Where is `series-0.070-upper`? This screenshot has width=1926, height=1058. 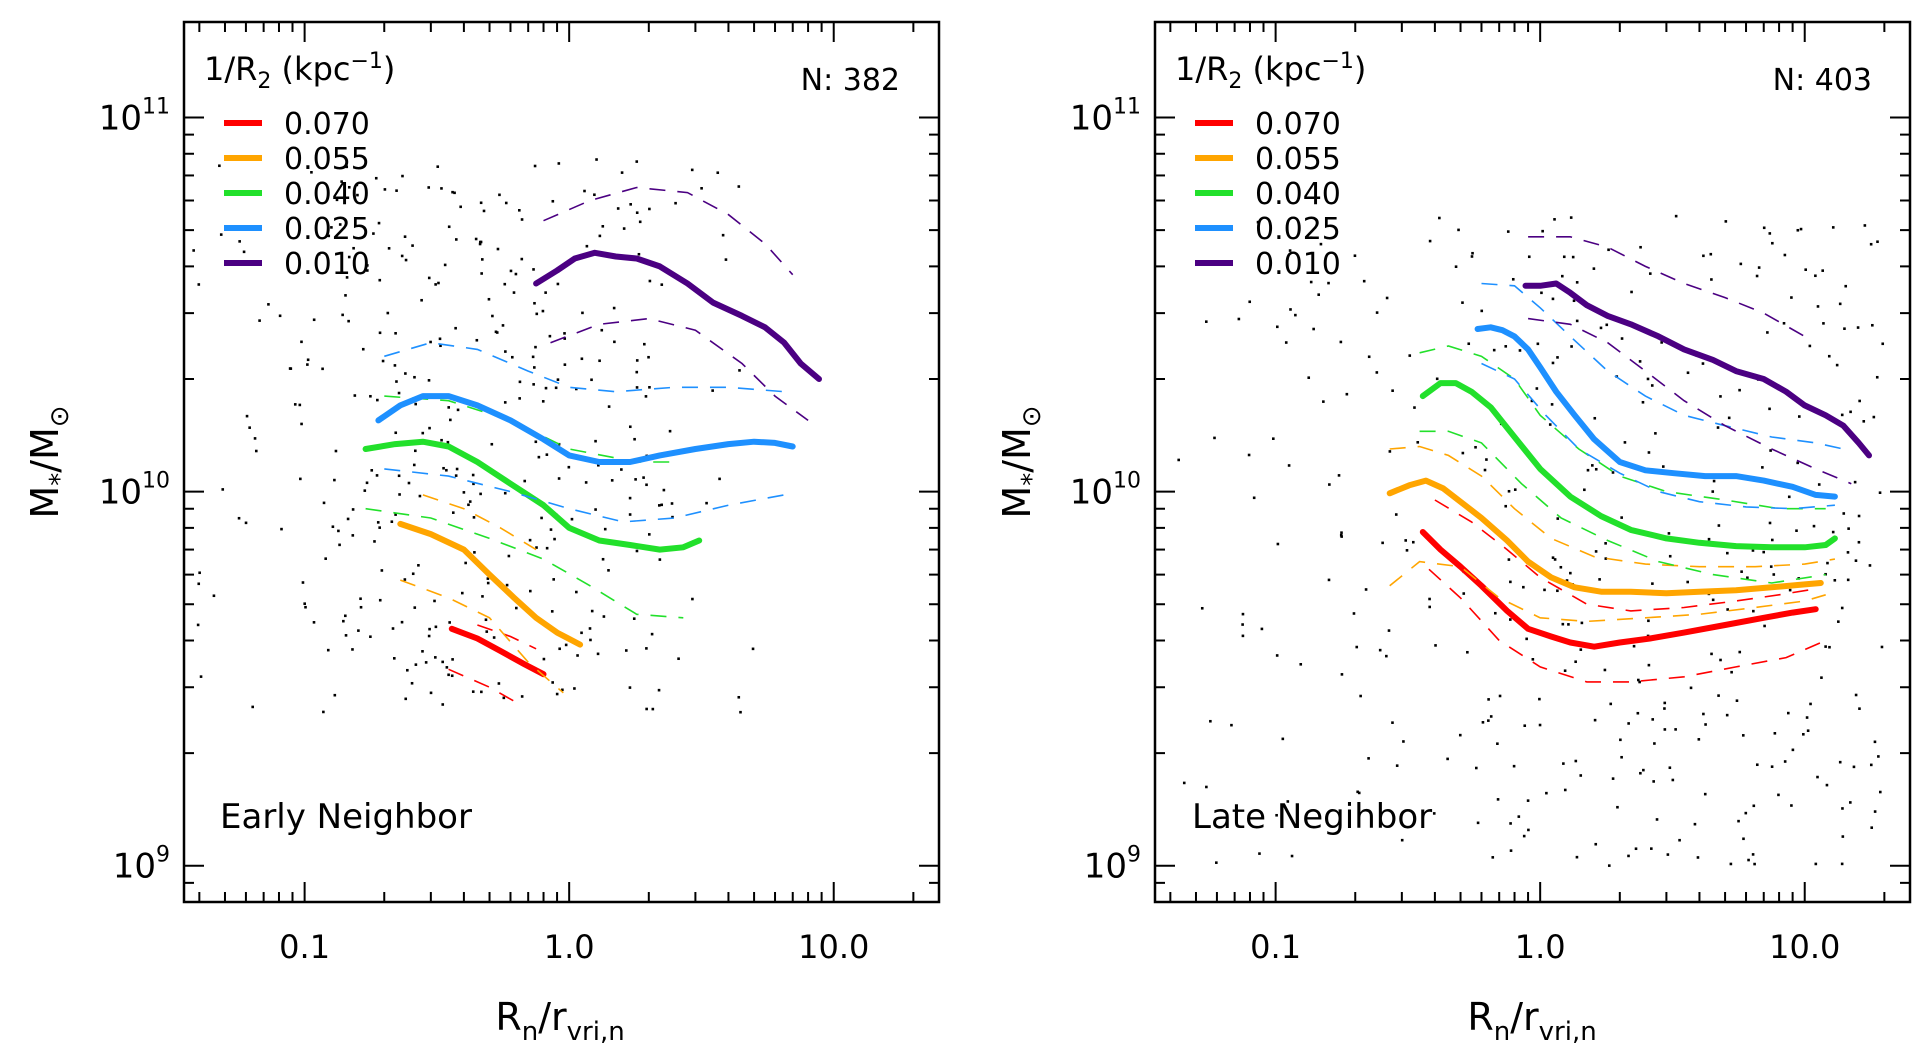 series-0.070-upper is located at coordinates (1625, 555).